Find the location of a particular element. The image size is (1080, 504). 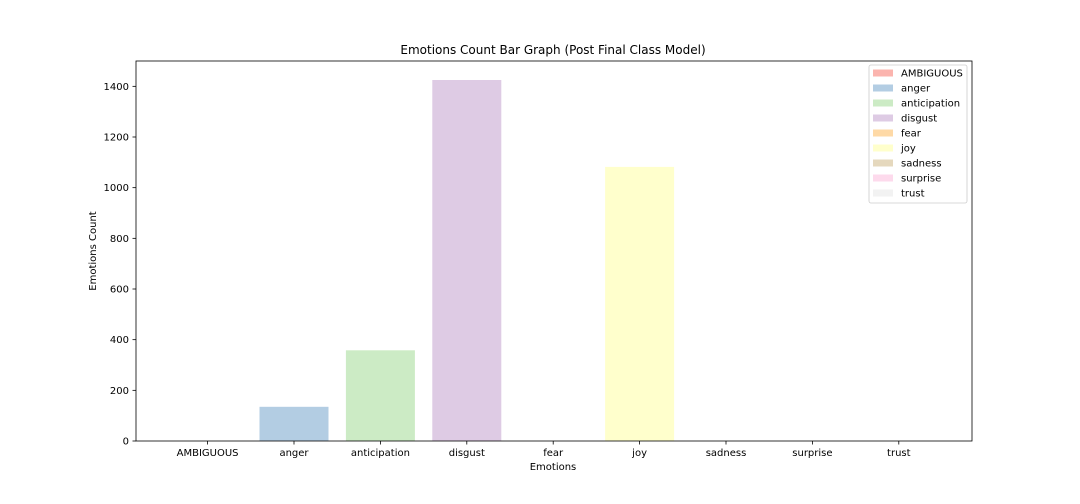

legend-swatch-anger is located at coordinates (883, 88).